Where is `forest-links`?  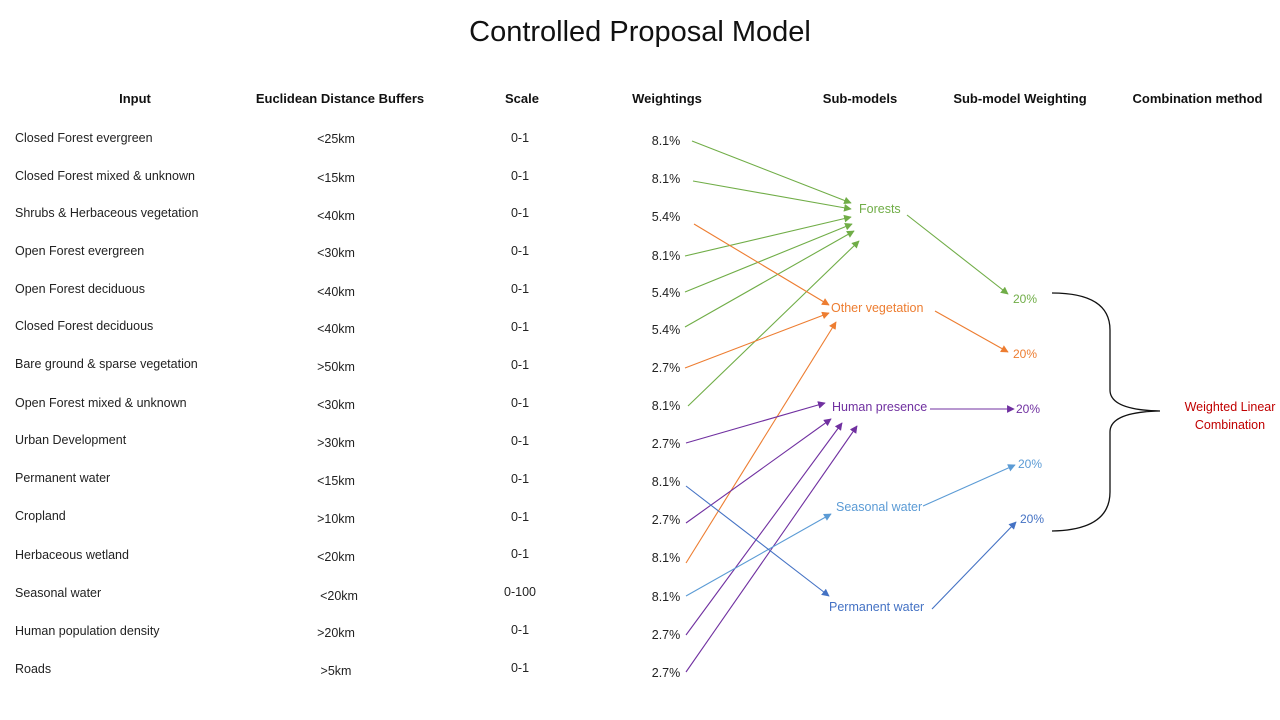
forest-links is located at coordinates (846, 273).